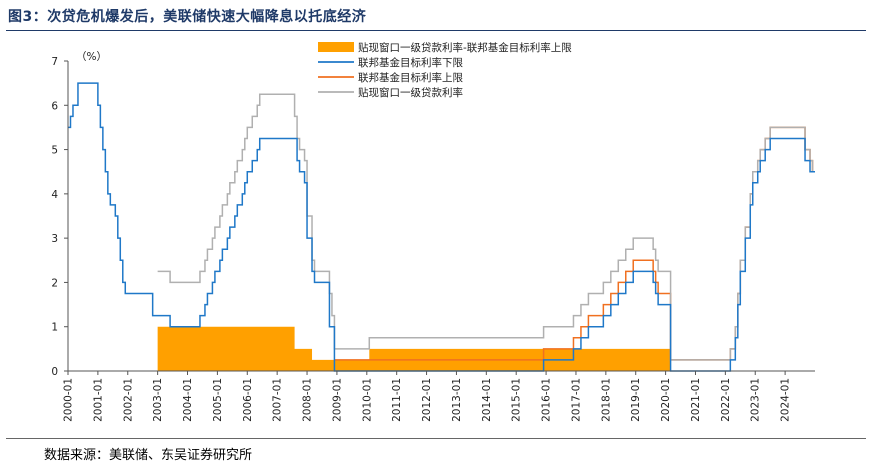 The width and height of the screenshot is (872, 467). I want to click on y-tick-label: 1, so click(54, 328).